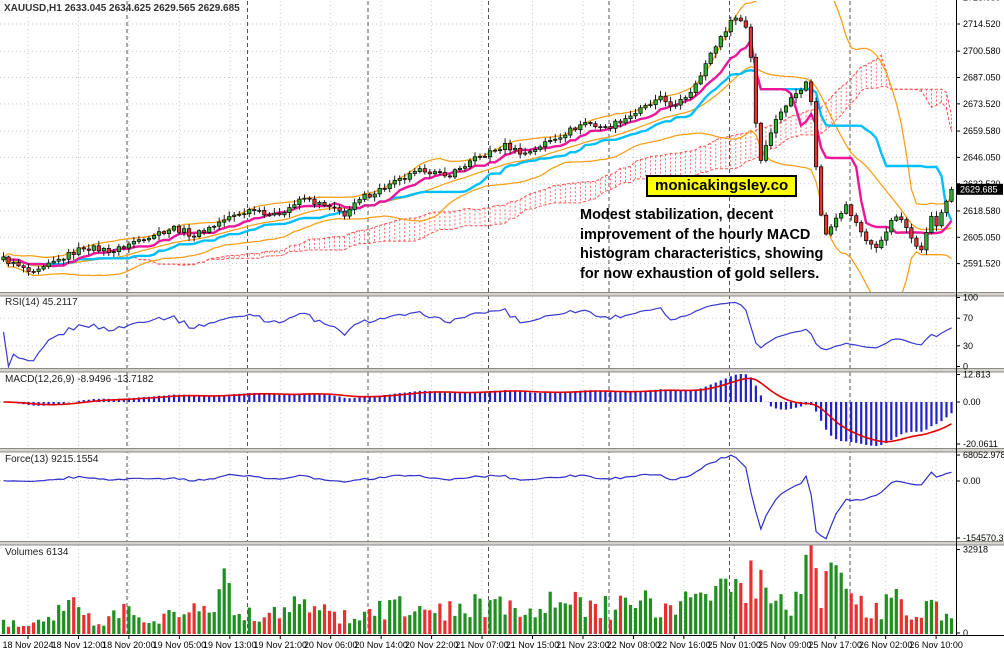 This screenshot has height=653, width=1004. What do you see at coordinates (968, 346) in the screenshot?
I see `axis-label: 30` at bounding box center [968, 346].